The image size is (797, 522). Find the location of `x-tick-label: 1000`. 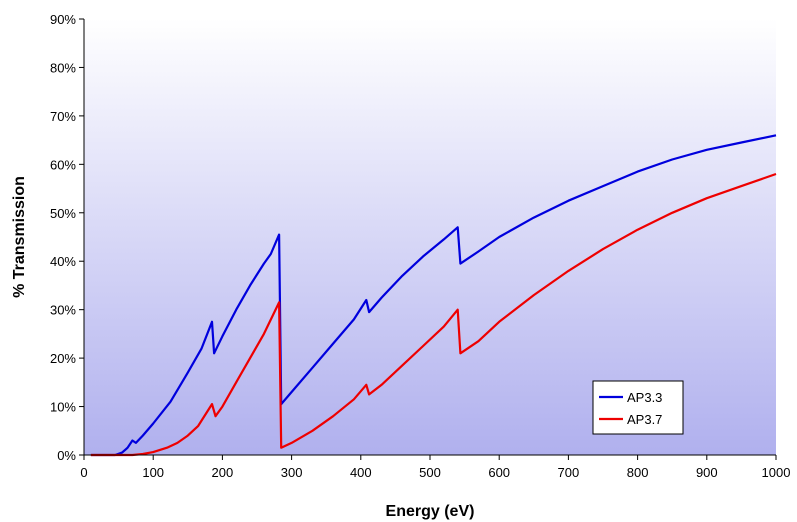

x-tick-label: 1000 is located at coordinates (776, 472).